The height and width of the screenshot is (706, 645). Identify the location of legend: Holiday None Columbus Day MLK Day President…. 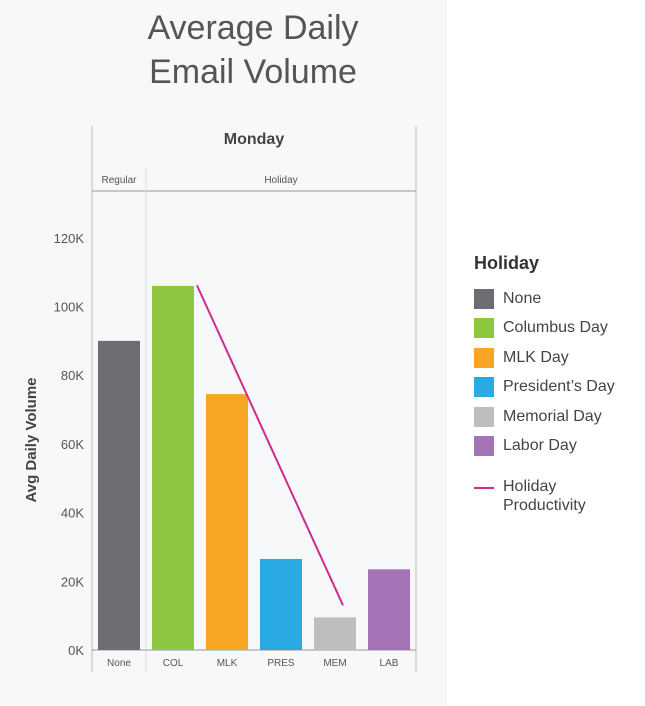
(559, 383).